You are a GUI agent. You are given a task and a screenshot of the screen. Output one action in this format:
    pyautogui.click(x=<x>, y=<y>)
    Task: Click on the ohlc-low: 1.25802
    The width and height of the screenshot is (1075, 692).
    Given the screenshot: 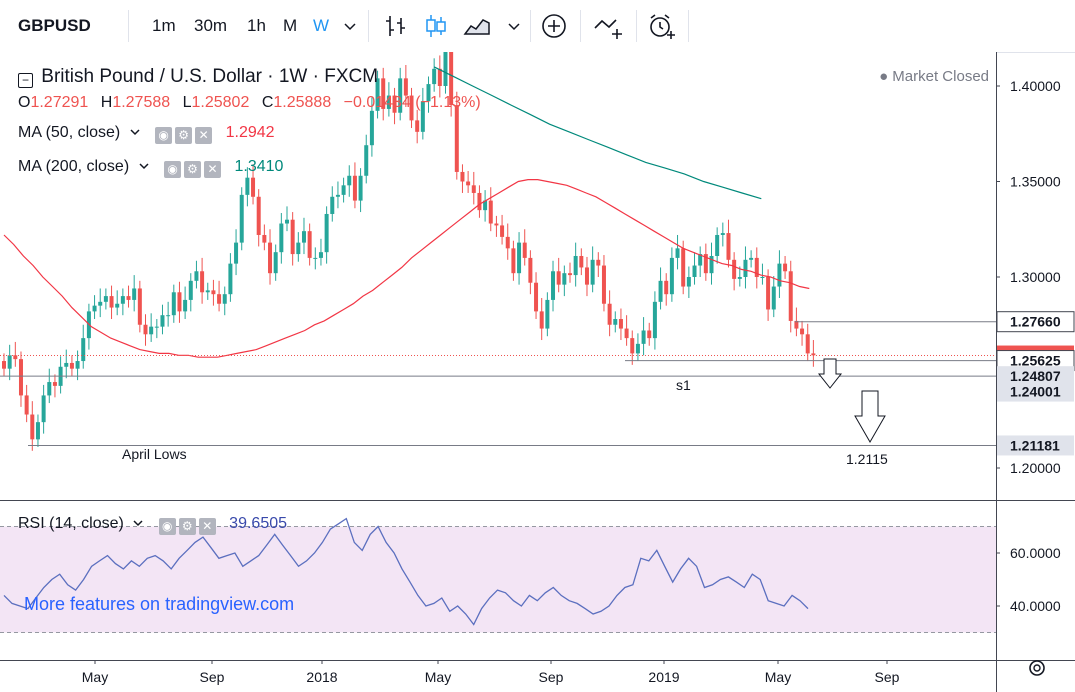 What is the action you would take?
    pyautogui.click(x=220, y=102)
    